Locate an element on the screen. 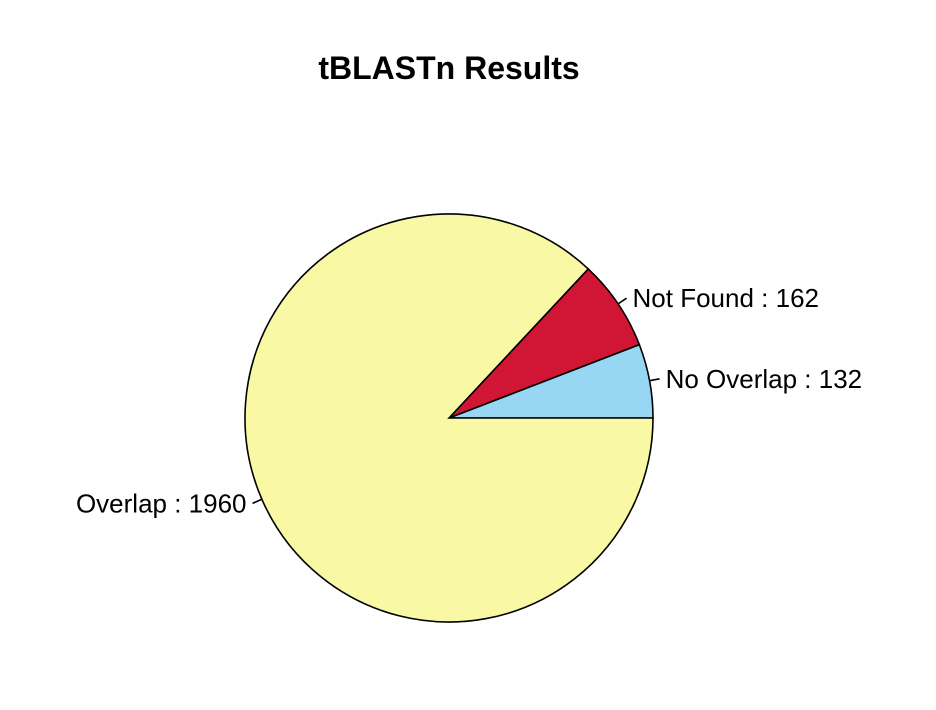 This screenshot has height=710, width=936. chart-title: tBLASTn Results is located at coordinates (448, 68).